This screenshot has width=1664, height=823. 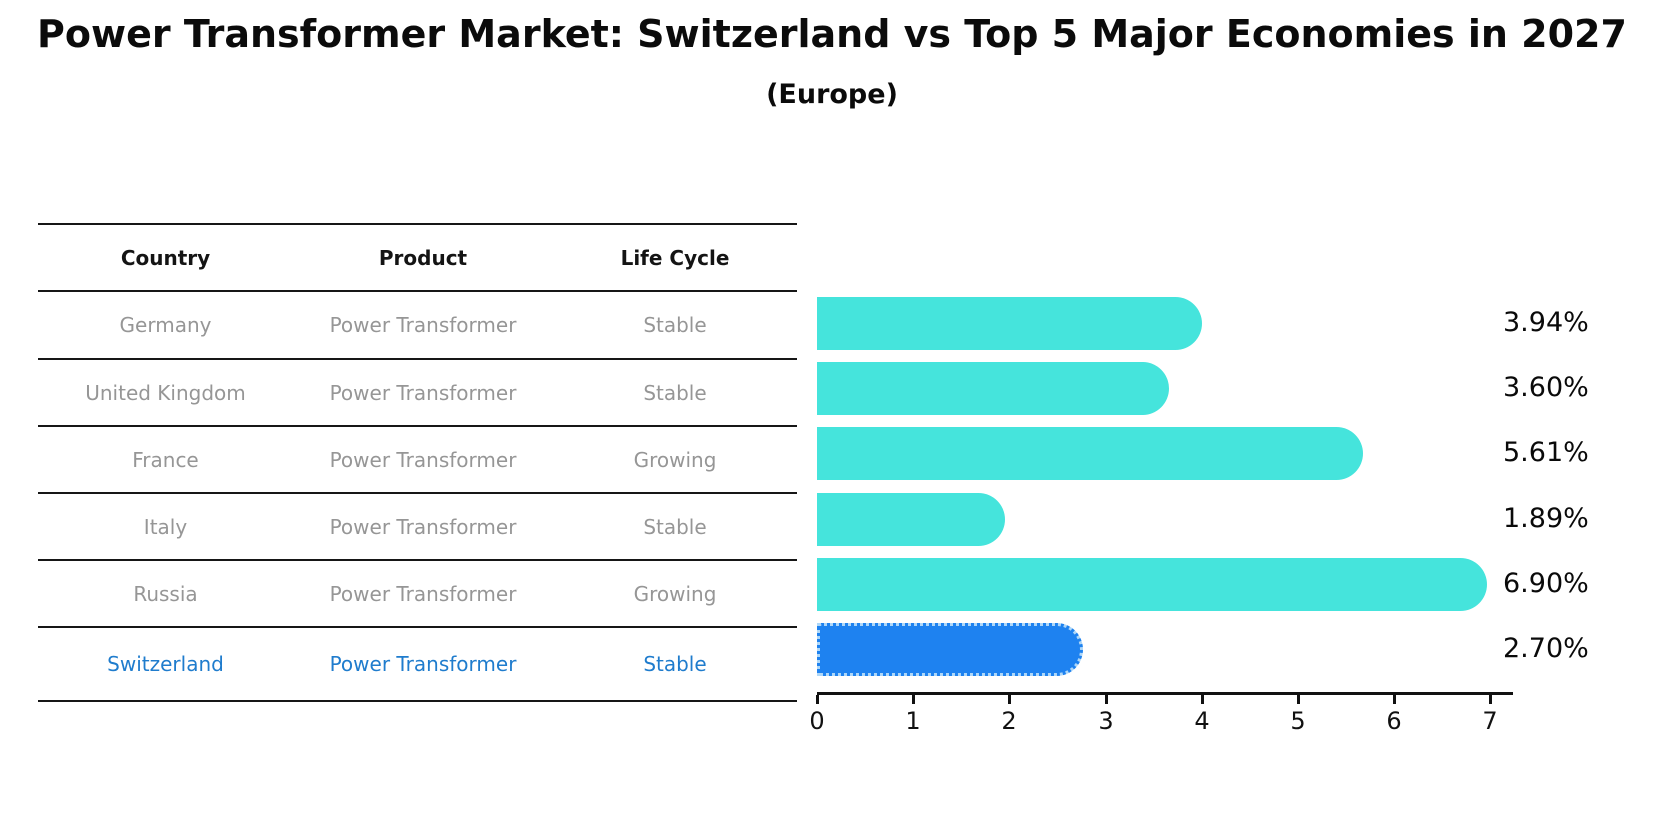 I want to click on column-header-lifecycle: Life Cycle, so click(x=675, y=257).